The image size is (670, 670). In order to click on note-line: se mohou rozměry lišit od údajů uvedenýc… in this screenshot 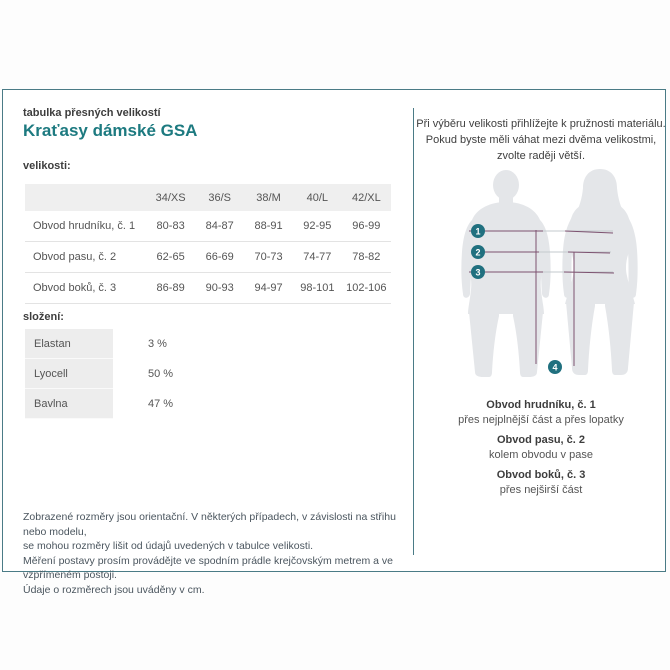, I will do `click(168, 546)`.